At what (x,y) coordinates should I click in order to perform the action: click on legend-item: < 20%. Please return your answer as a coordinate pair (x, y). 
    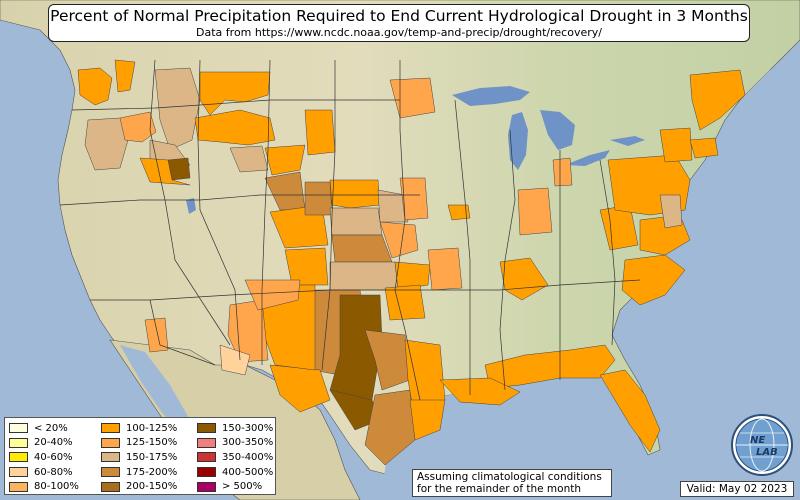
    Looking at the image, I should click on (44, 428).